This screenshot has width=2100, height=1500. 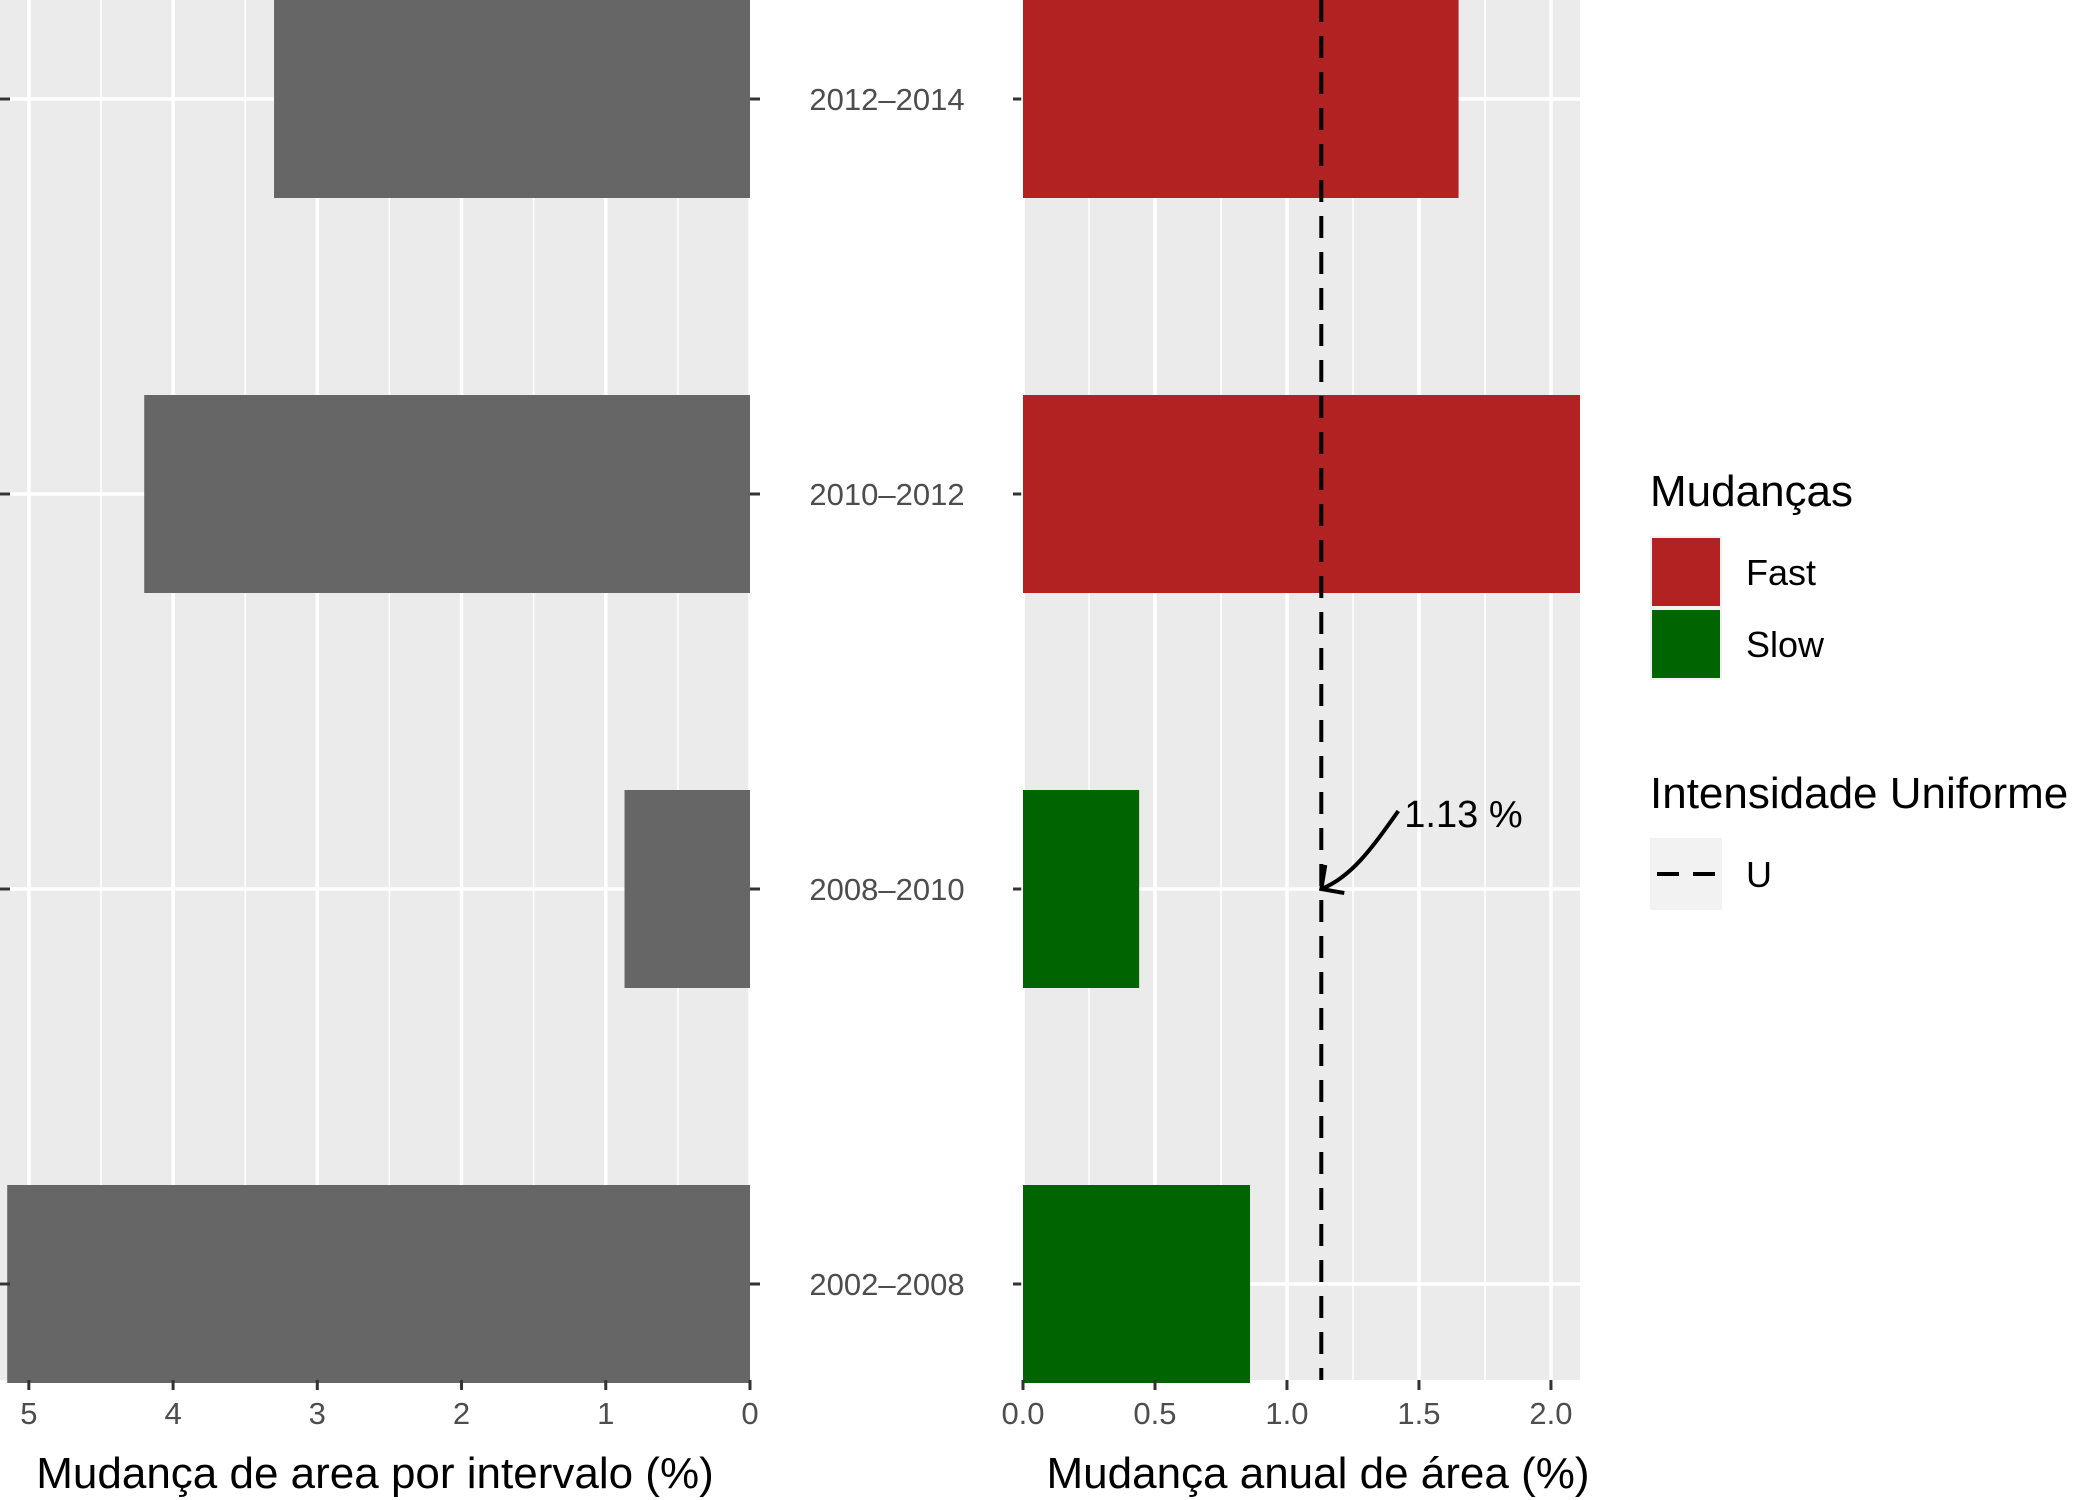 I want to click on left-x-tick-label: 2, so click(x=461, y=1413).